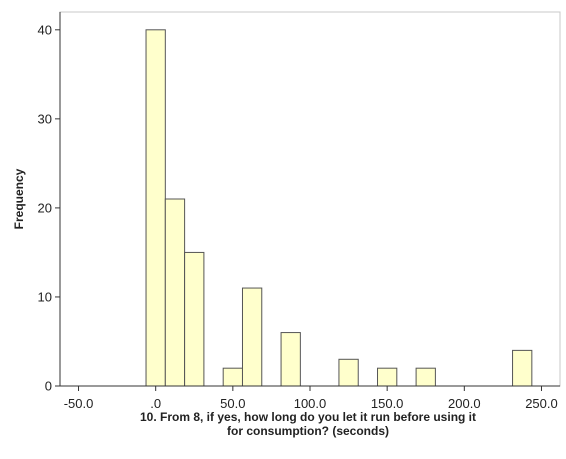 The width and height of the screenshot is (566, 459). Describe the element at coordinates (387, 403) in the screenshot. I see `x-tick-label: 150.0` at that location.